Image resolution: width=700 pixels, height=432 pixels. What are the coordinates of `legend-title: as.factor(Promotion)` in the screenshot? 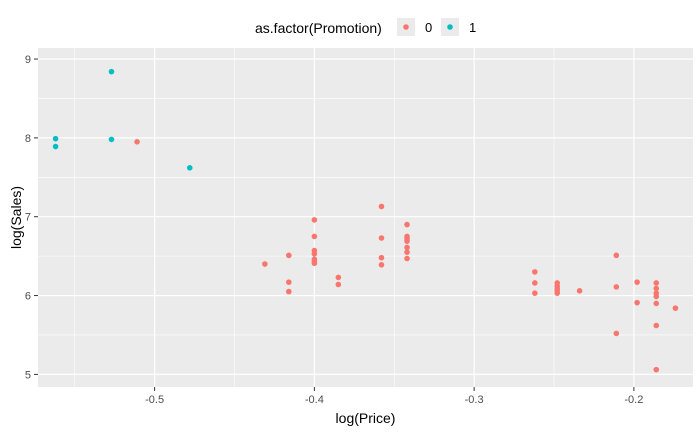 It's located at (318, 28).